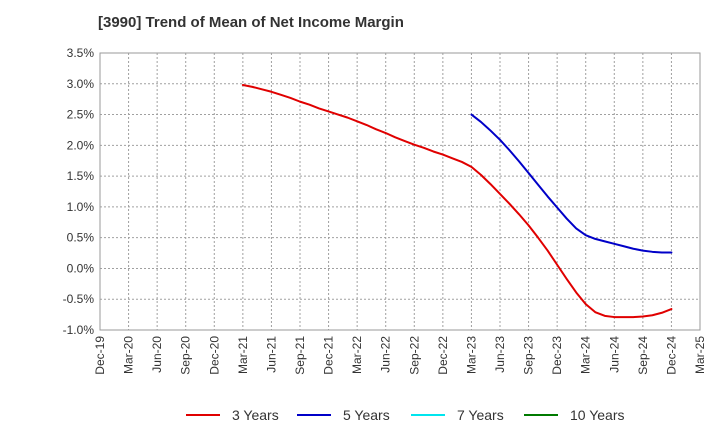 The width and height of the screenshot is (720, 440). I want to click on x-tick-label: Sep-23, so click(529, 355).